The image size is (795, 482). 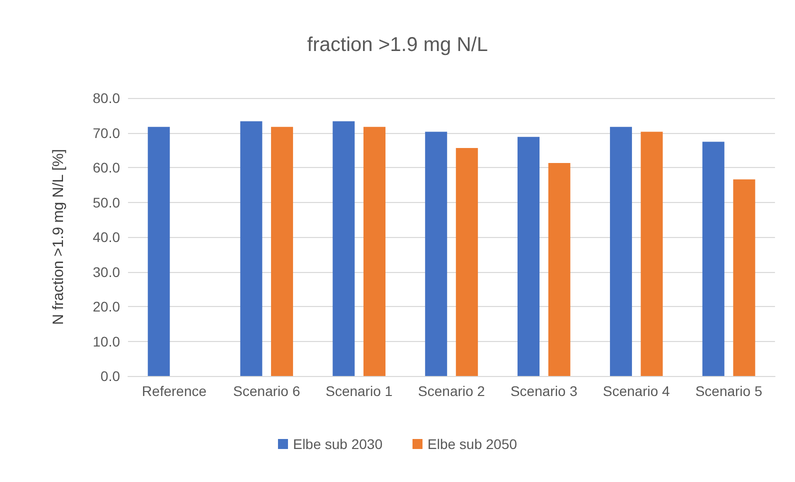 I want to click on x-tick-label: Scenario 2, so click(x=452, y=391).